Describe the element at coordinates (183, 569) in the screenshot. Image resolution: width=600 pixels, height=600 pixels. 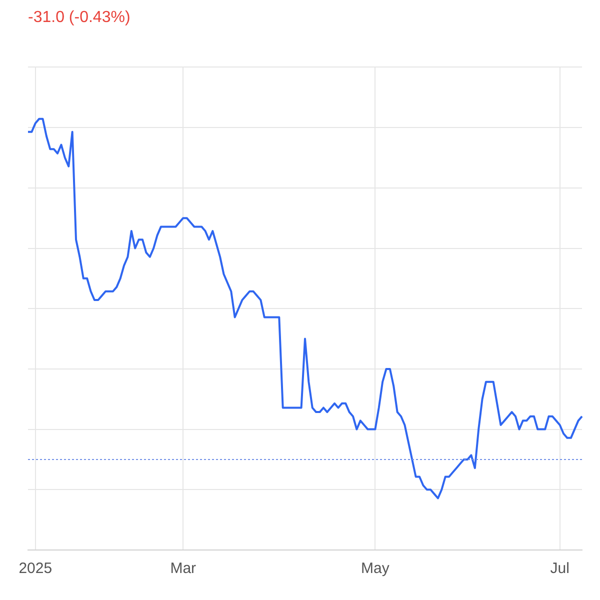
I see `x-tick-label: Mar` at that location.